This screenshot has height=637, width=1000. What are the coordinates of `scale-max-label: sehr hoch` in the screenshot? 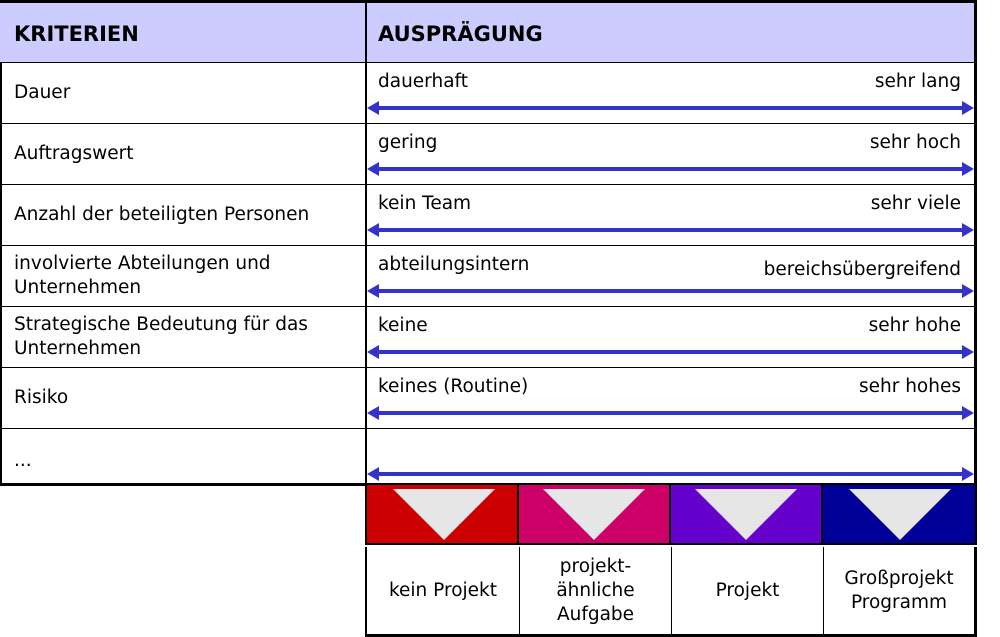 It's located at (915, 142).